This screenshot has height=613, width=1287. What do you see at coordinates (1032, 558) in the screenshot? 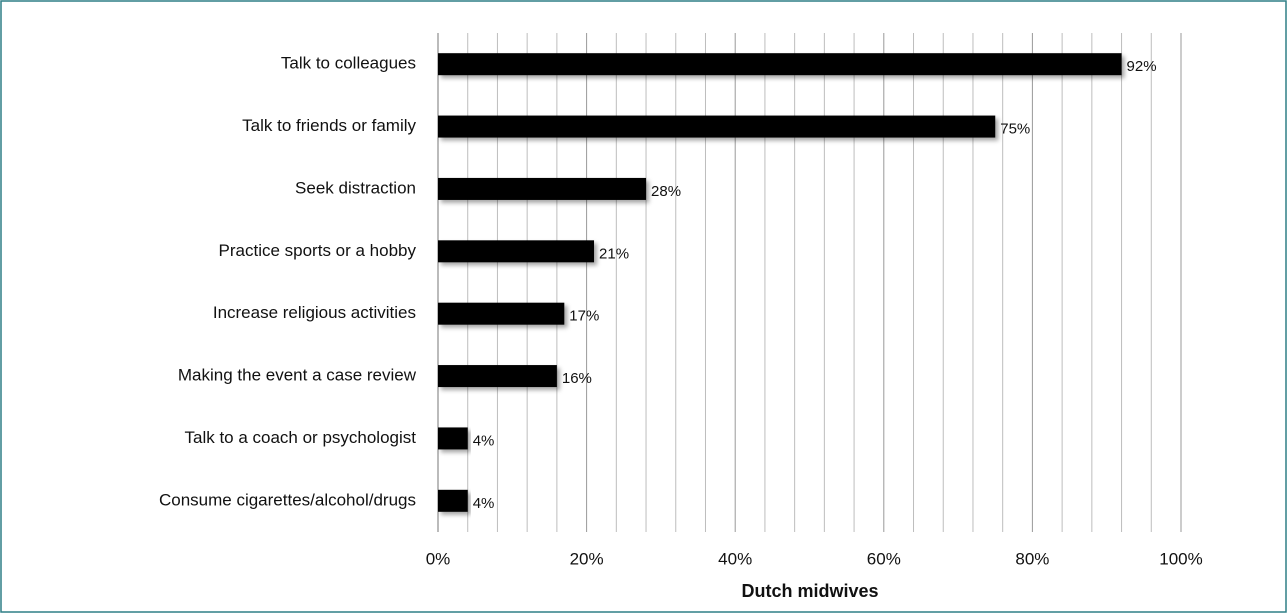
I see `x-tick-label: 80%` at bounding box center [1032, 558].